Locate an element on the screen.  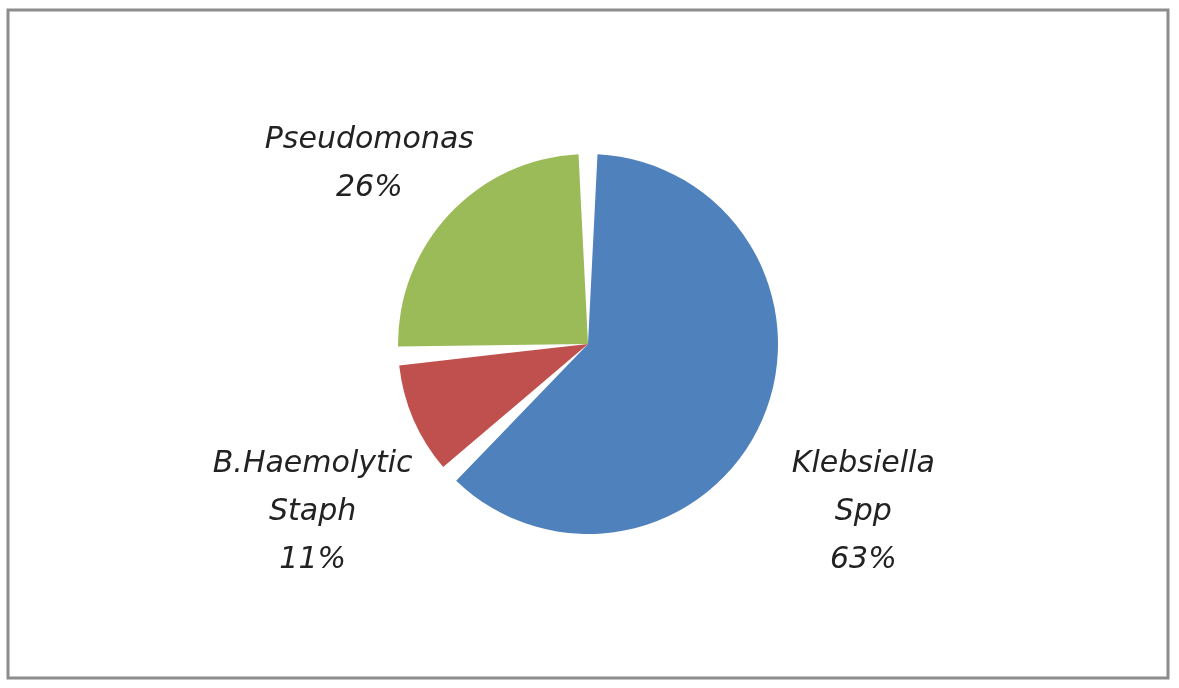
data-label: 63% is located at coordinates (863, 558).